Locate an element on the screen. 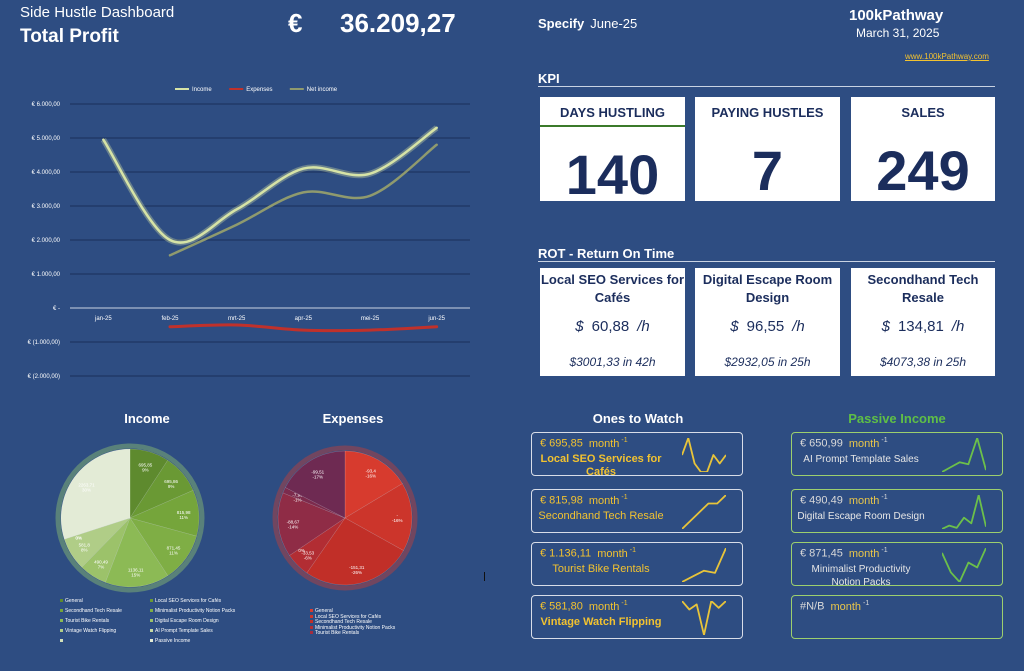 This screenshot has width=1024, height=671. passive-card: € 650,99 month -1 AI Prompt Template Sales is located at coordinates (897, 454).